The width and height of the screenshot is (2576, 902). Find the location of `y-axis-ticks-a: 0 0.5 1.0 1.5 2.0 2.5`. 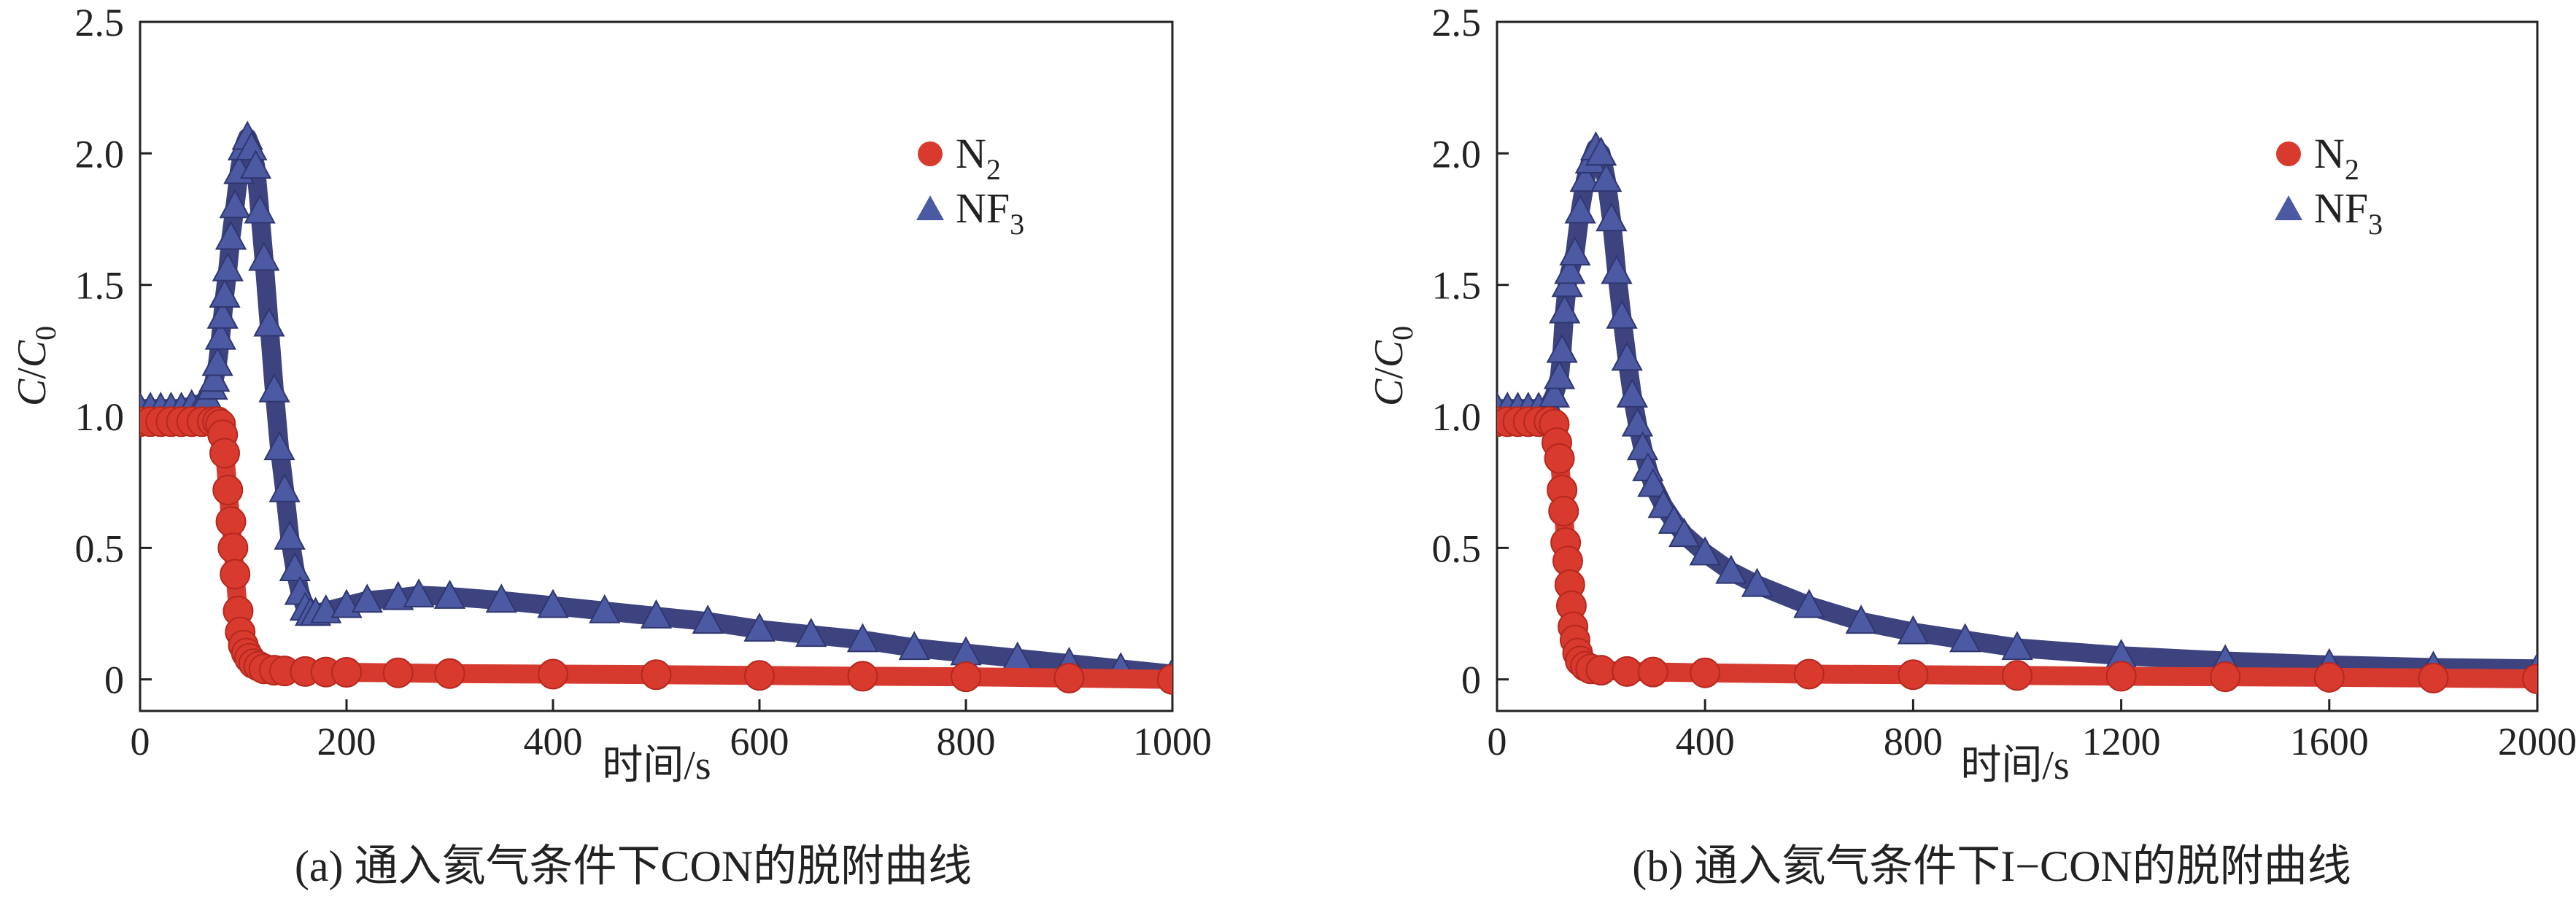

y-axis-ticks-a: 0 0.5 1.0 1.5 2.0 2.5 is located at coordinates (113, 351).